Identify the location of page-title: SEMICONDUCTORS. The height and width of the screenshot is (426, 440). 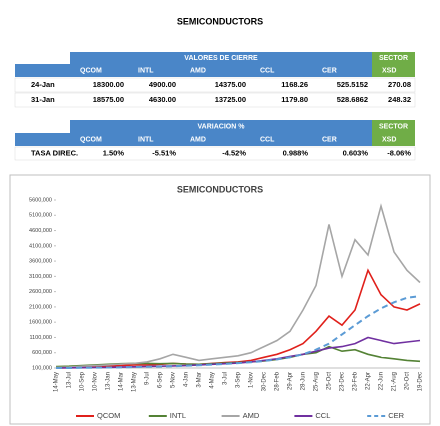
(220, 21).